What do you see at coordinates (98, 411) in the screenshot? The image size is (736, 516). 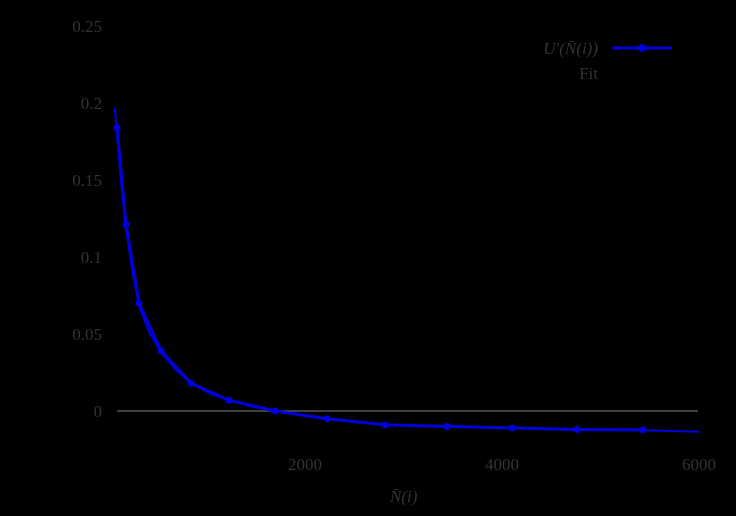 I see `y-tick-label: 0` at bounding box center [98, 411].